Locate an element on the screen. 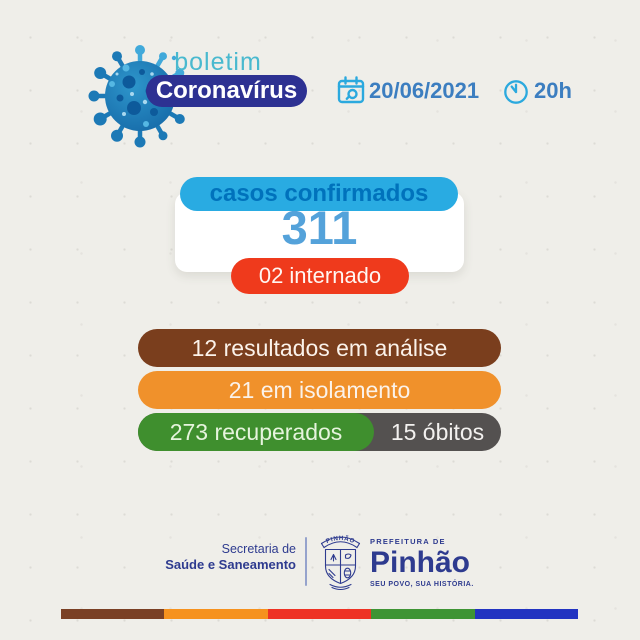  confirmed-label: casos confirmados is located at coordinates (319, 194).